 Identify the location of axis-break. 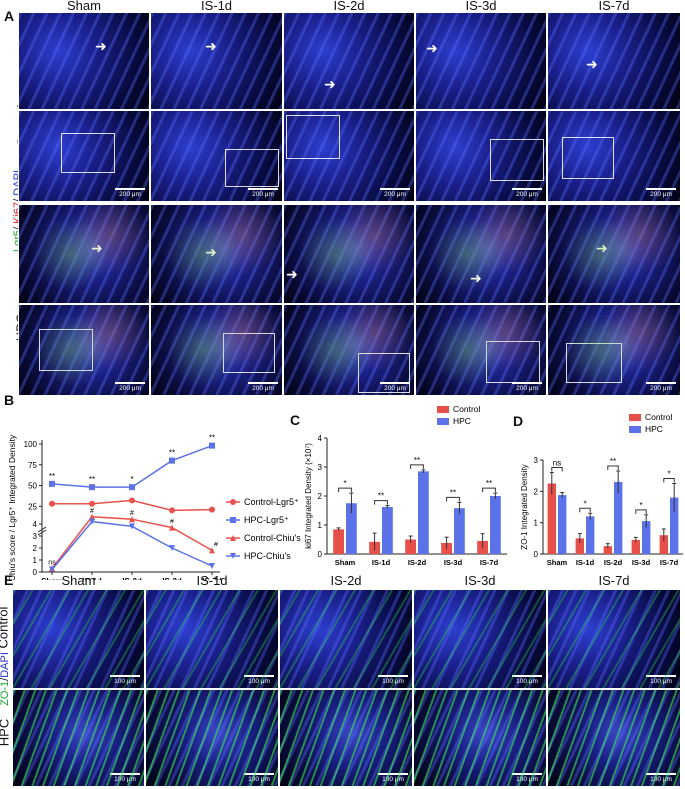
(42, 532).